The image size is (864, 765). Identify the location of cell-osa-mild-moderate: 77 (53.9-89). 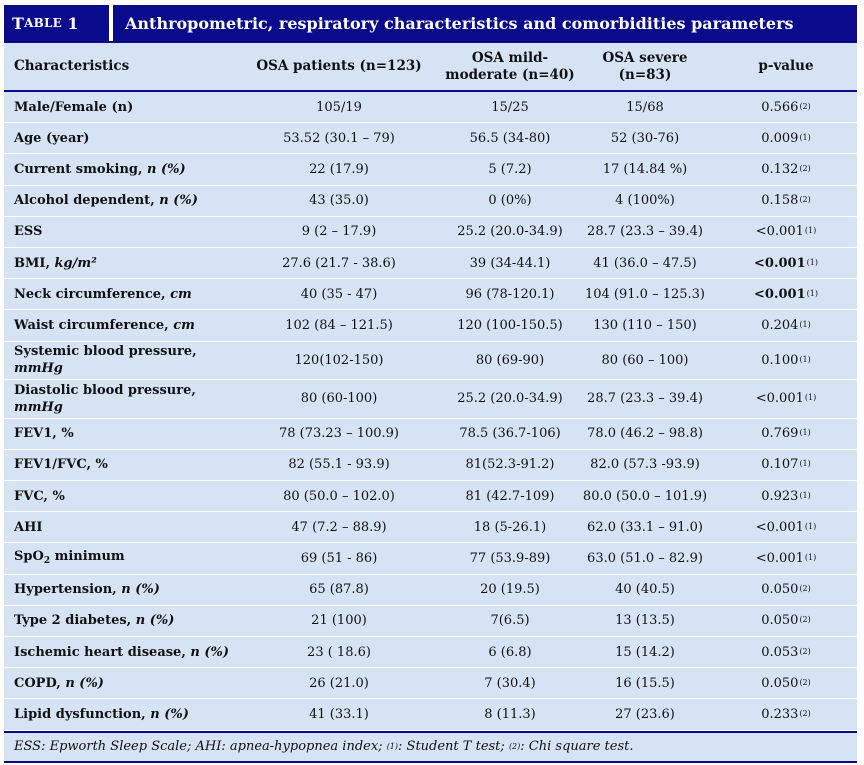
(510, 559).